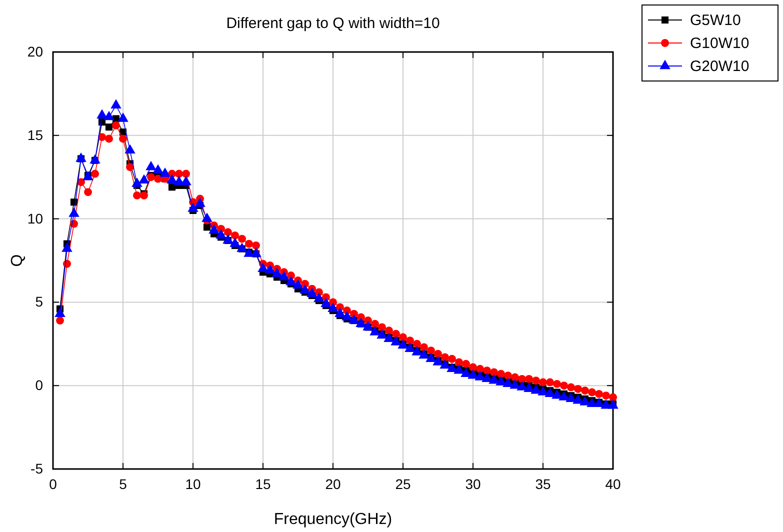 This screenshot has height=532, width=783. Describe the element at coordinates (35, 218) in the screenshot. I see `y-tick-label: 10` at that location.